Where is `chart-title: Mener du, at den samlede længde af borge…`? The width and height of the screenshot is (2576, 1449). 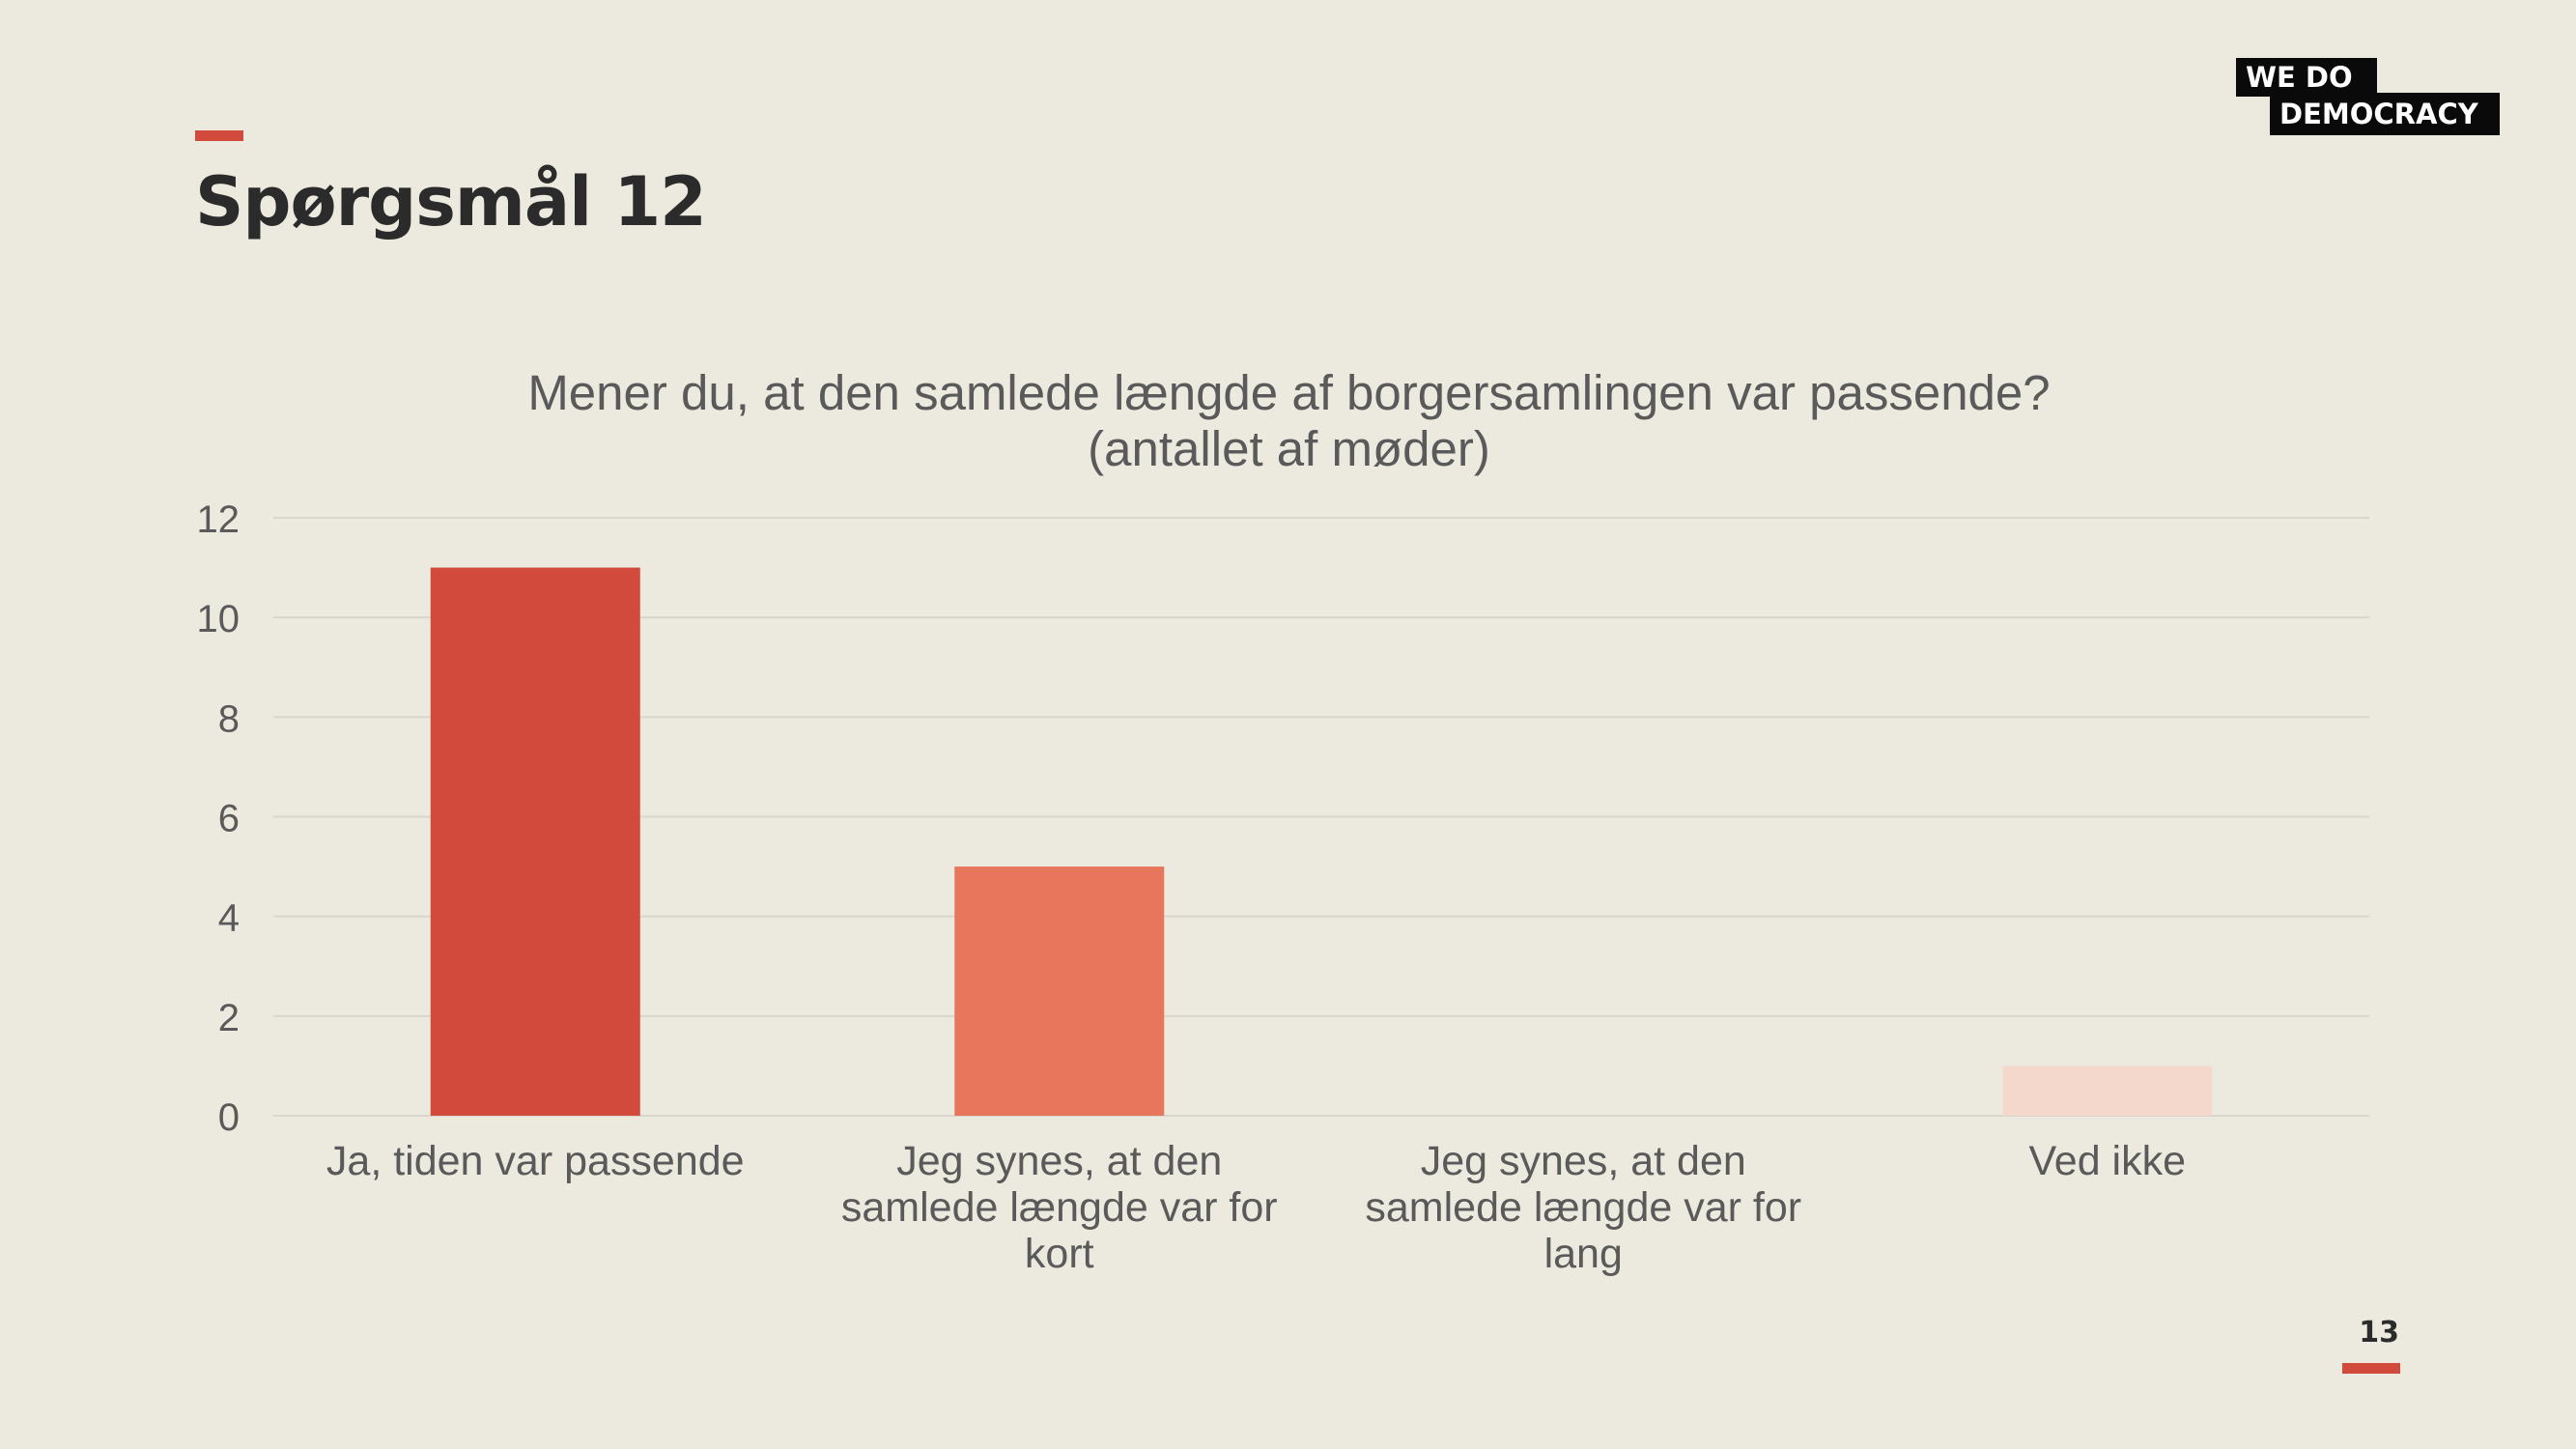 chart-title: Mener du, at den samlede længde af borge… is located at coordinates (1289, 421).